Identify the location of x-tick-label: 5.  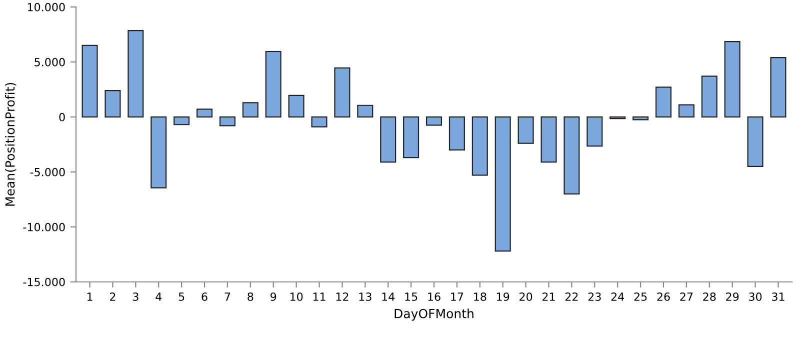
(181, 296).